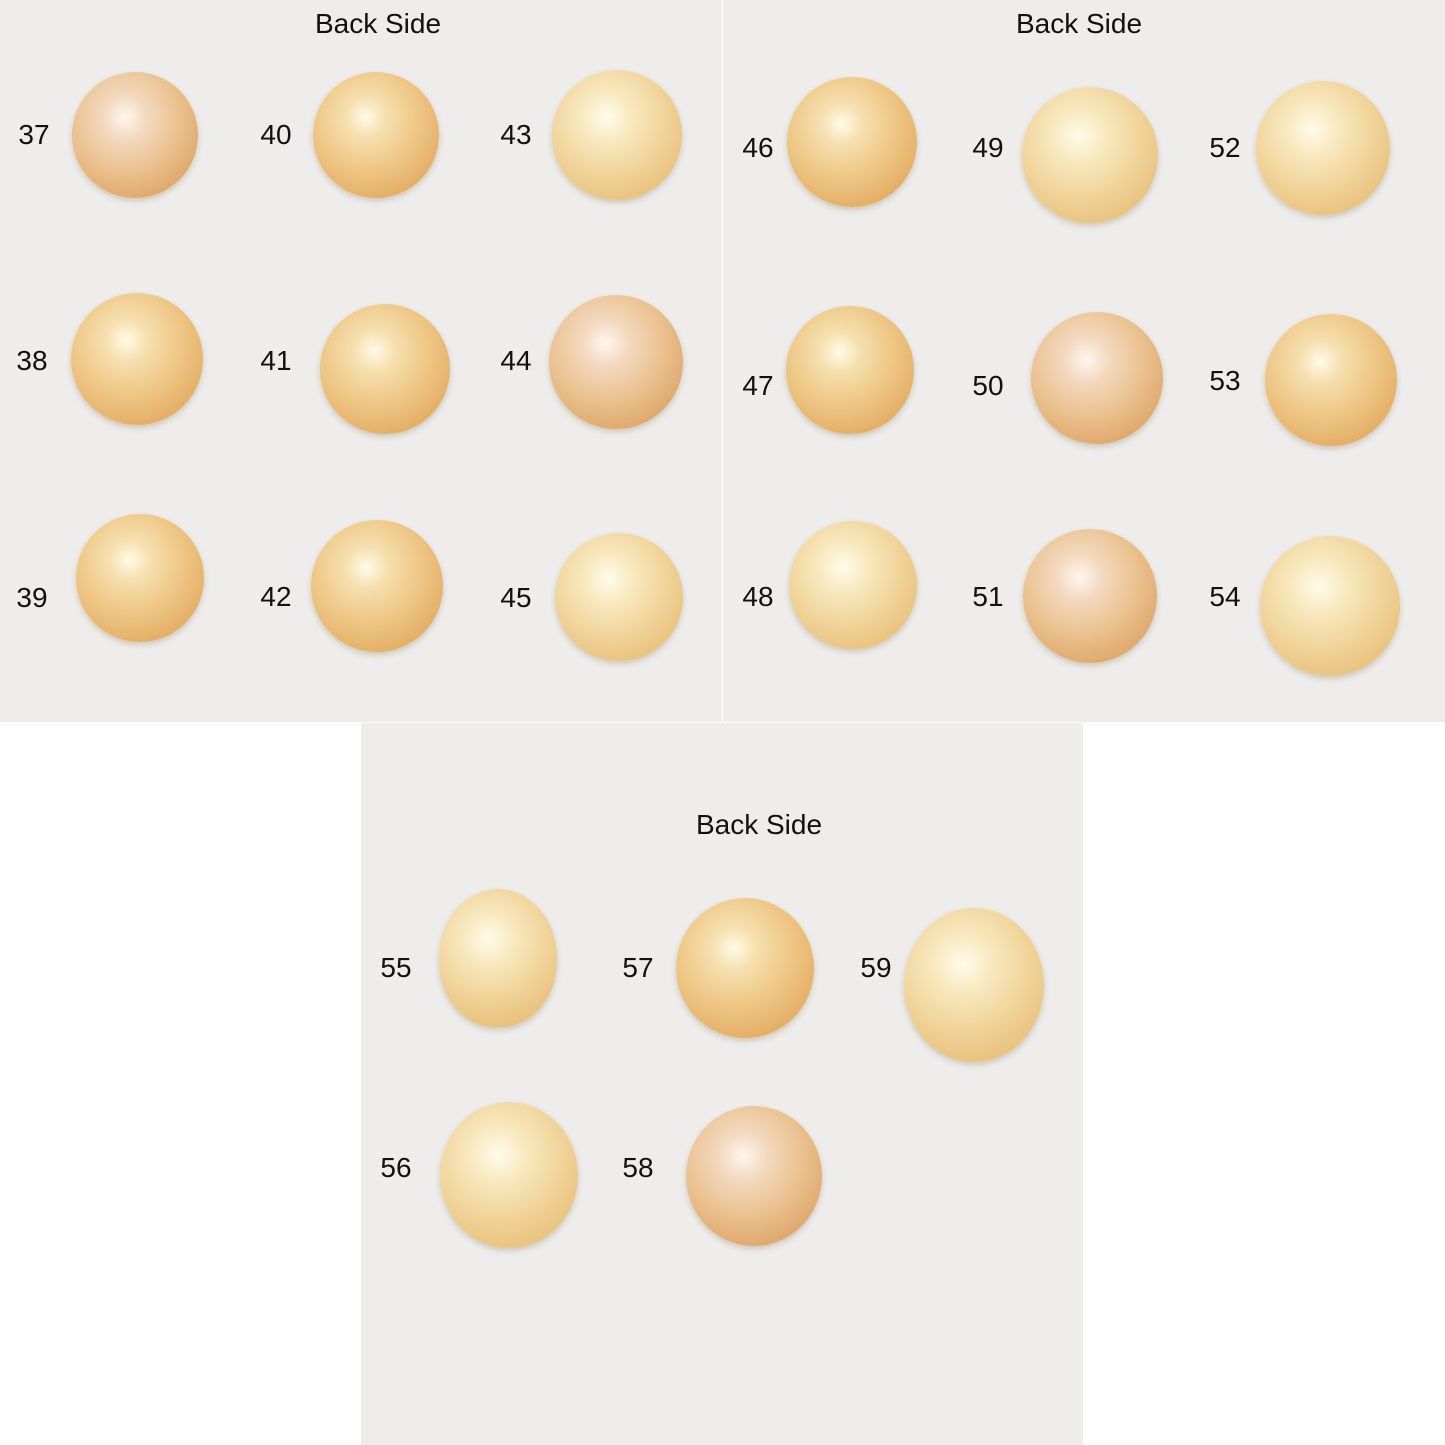  I want to click on pearl-number: 57, so click(638, 967).